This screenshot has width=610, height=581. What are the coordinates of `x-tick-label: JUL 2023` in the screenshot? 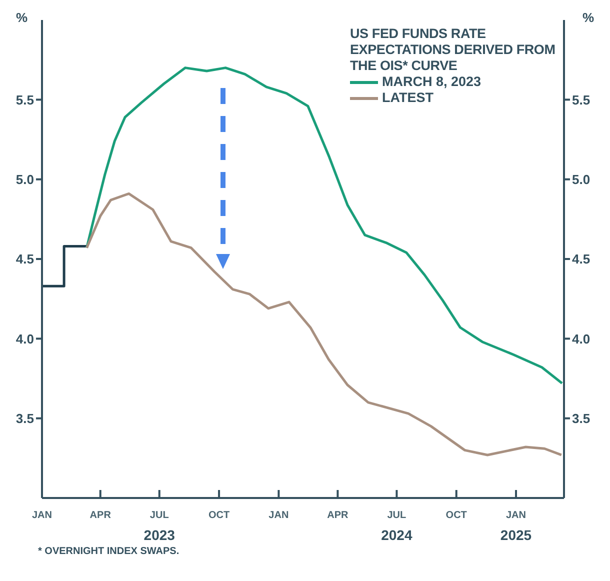 It's located at (160, 526).